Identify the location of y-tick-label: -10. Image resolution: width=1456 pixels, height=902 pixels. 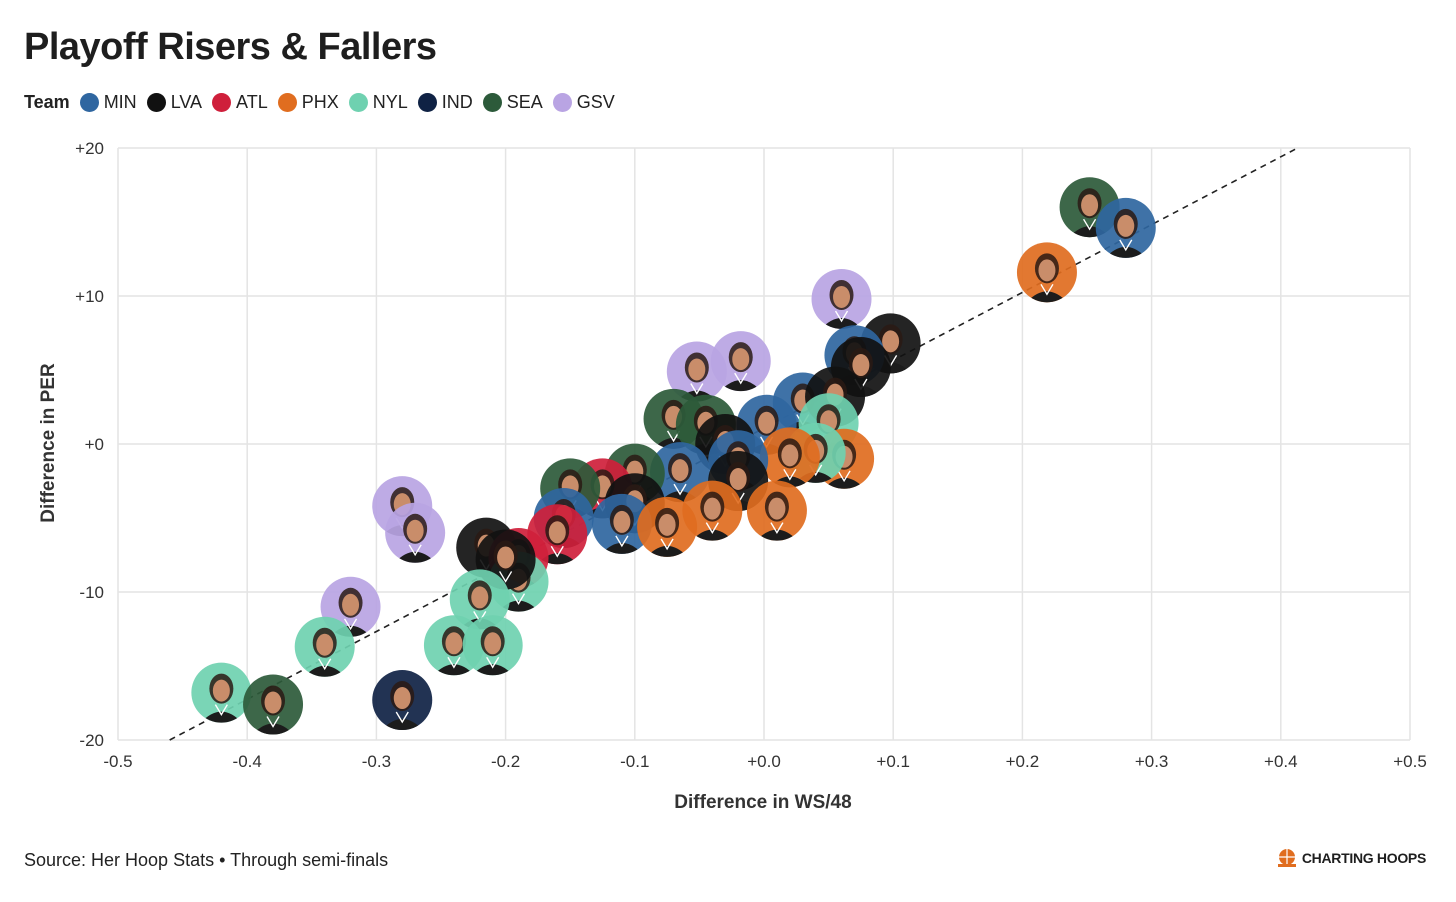
(91, 592).